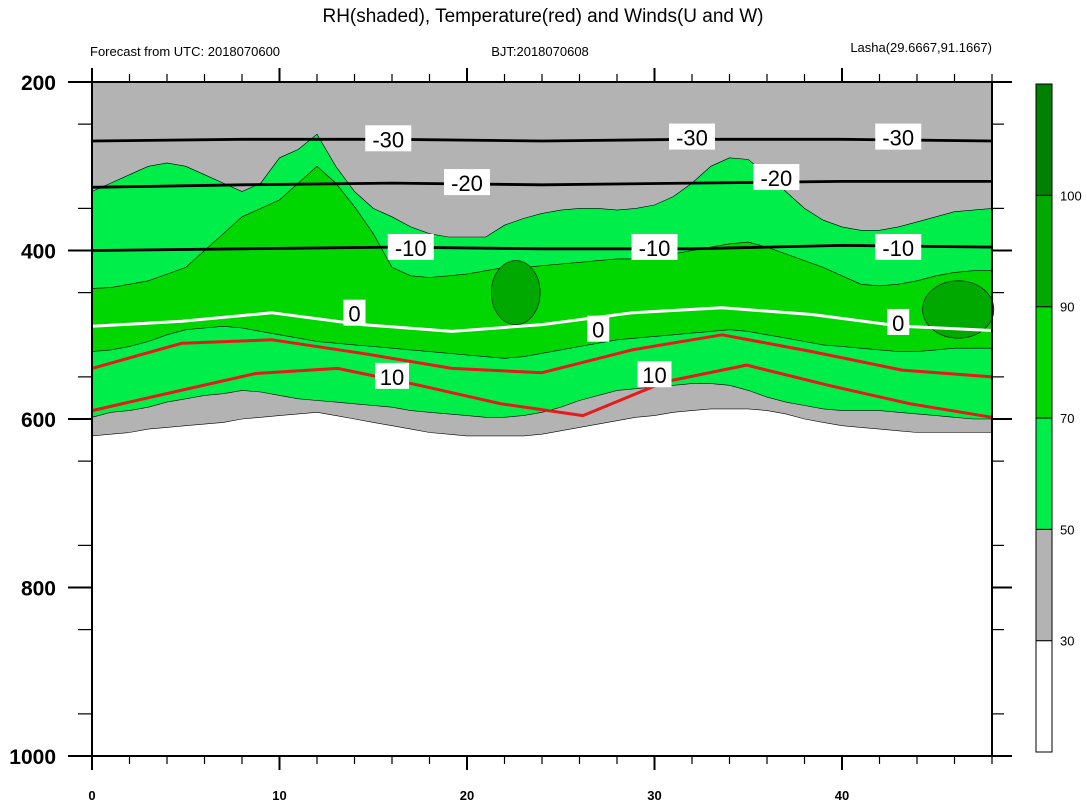  What do you see at coordinates (921, 47) in the screenshot?
I see `subtitle-right: Lasha(29.6667,91.1667)` at bounding box center [921, 47].